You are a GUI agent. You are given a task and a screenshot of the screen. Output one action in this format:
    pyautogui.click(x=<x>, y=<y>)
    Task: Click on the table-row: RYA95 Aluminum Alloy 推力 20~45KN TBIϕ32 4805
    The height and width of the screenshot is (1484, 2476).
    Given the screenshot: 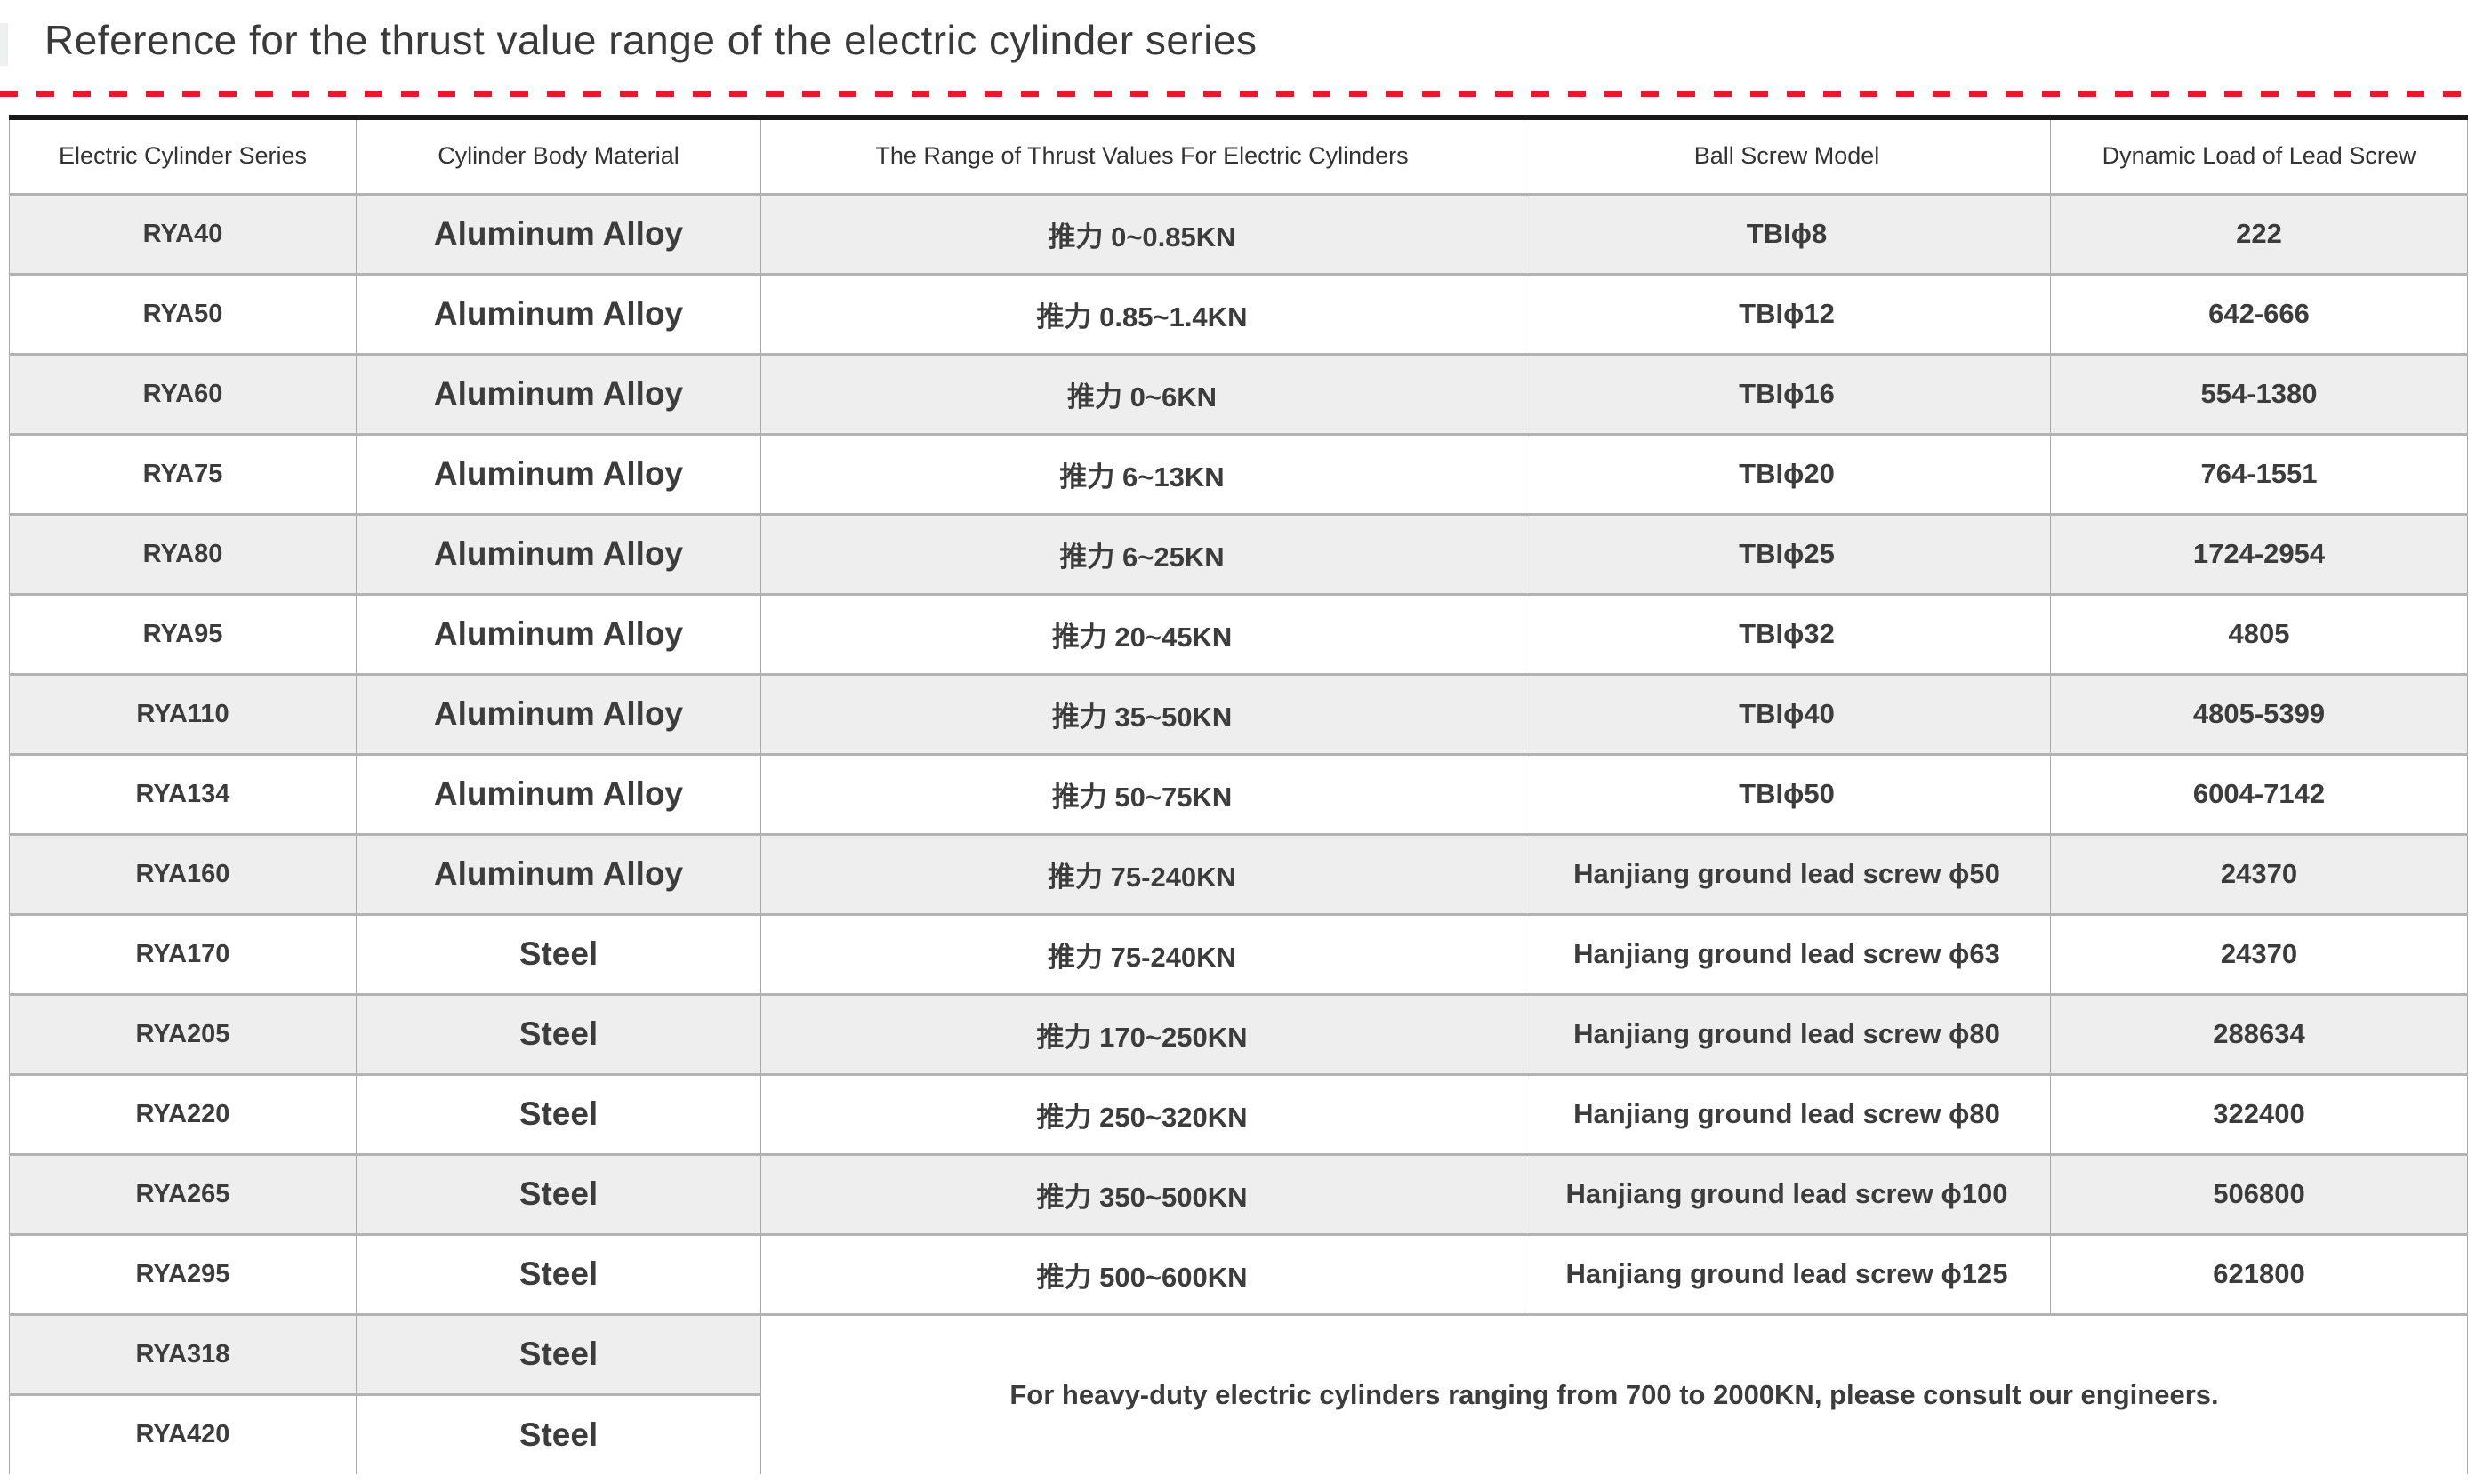 What is the action you would take?
    pyautogui.click(x=1238, y=633)
    